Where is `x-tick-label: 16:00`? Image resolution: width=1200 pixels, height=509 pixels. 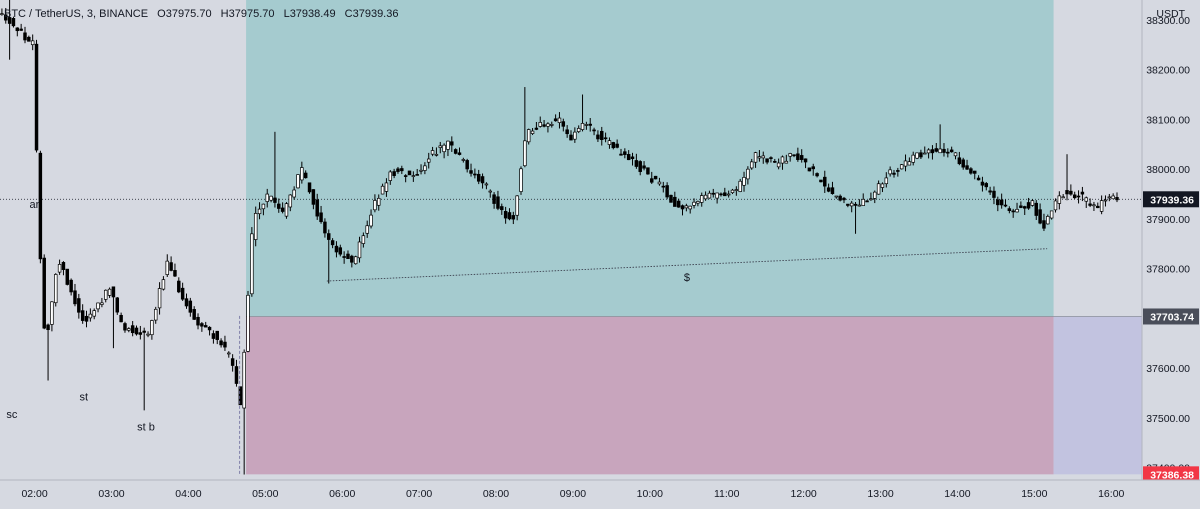
x-tick-label: 16:00 is located at coordinates (1111, 494).